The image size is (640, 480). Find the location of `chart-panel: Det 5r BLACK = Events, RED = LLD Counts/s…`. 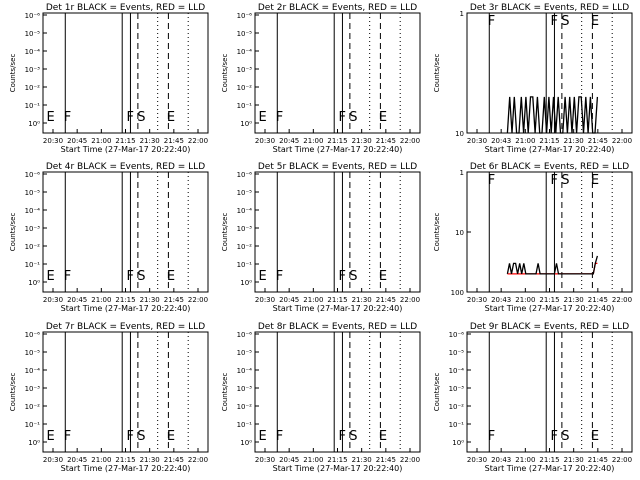

chart-panel: Det 5r BLACK = Events, RED = LLD Counts/s… is located at coordinates (321, 237).